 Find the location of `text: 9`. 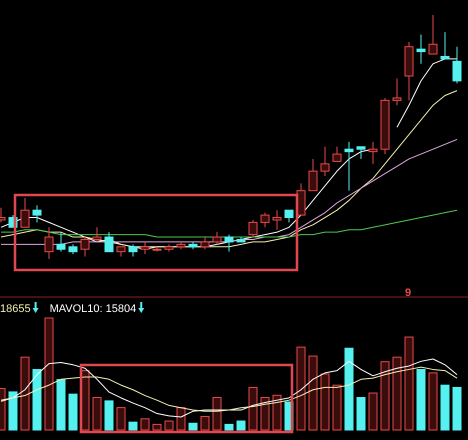

text: 9 is located at coordinates (408, 293).